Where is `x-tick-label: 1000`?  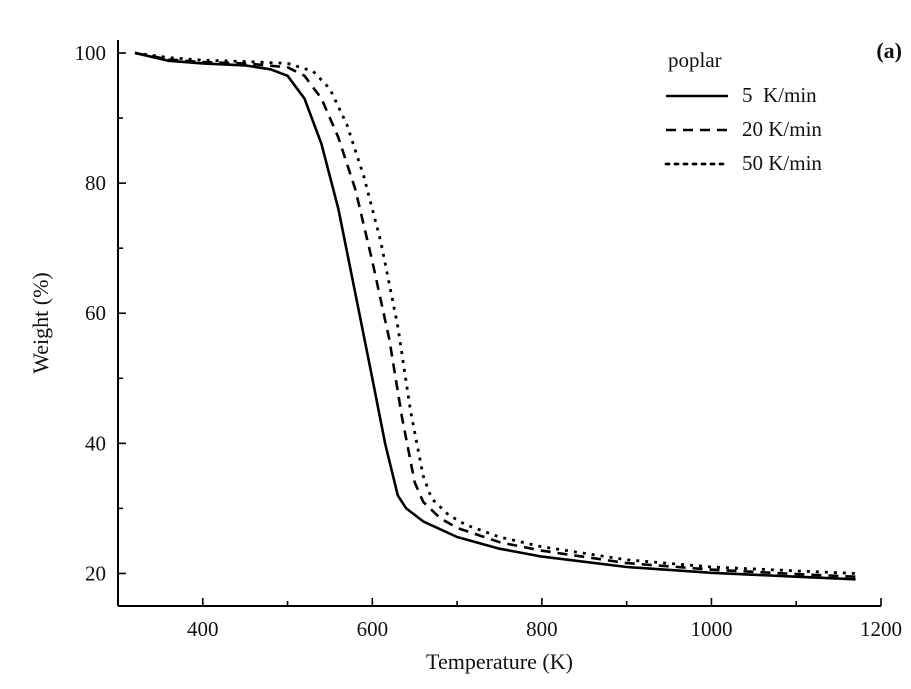
x-tick-label: 1000 is located at coordinates (711, 629).